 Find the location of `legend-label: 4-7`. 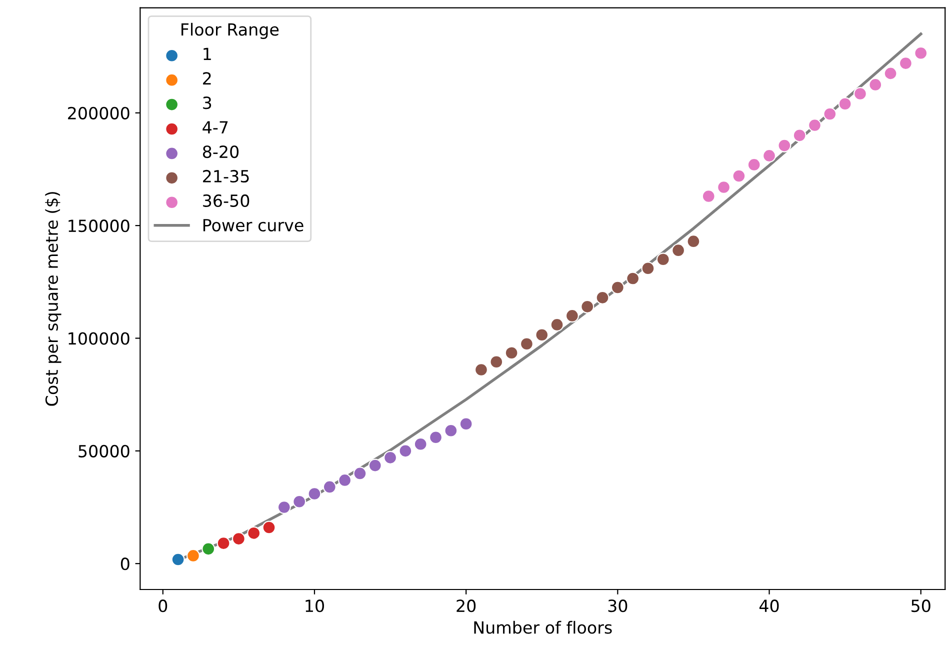

legend-label: 4-7 is located at coordinates (215, 127).